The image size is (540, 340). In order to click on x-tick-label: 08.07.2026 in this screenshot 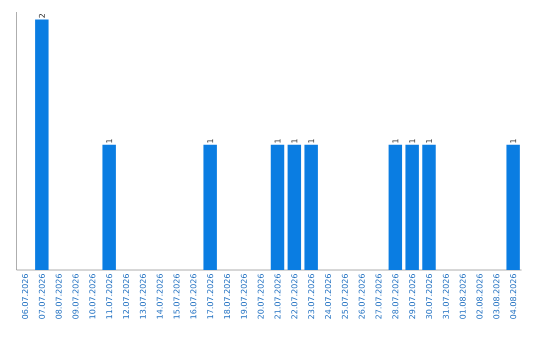, I will do `click(59, 296)`.